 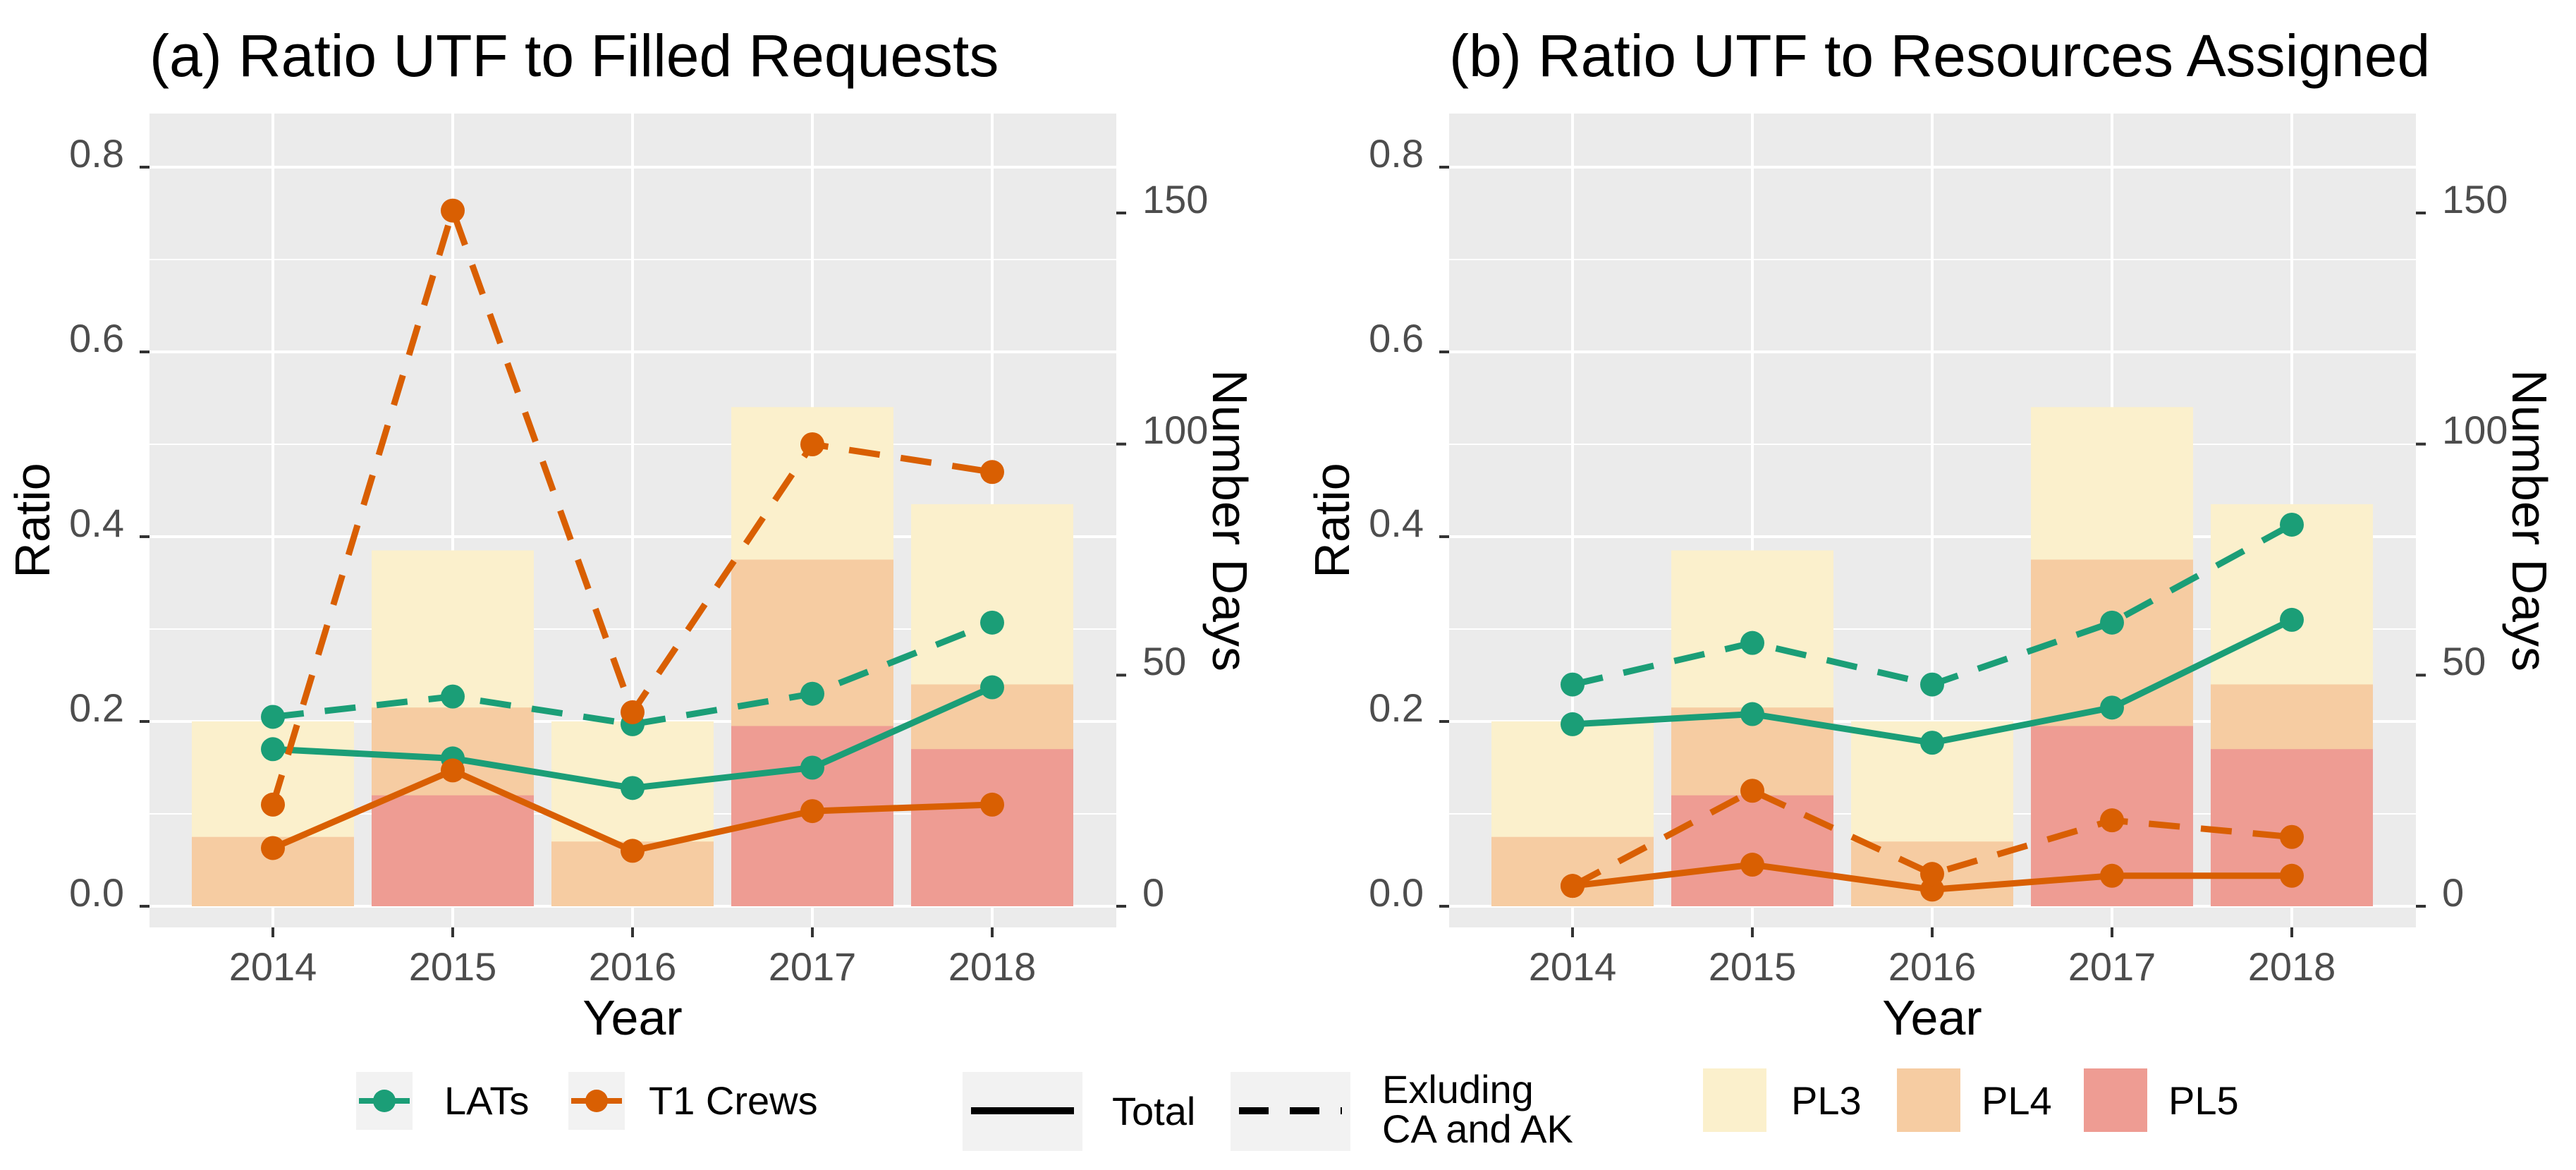 I want to click on panel-a-y2-axis-title: Number Days, so click(x=1230, y=521).